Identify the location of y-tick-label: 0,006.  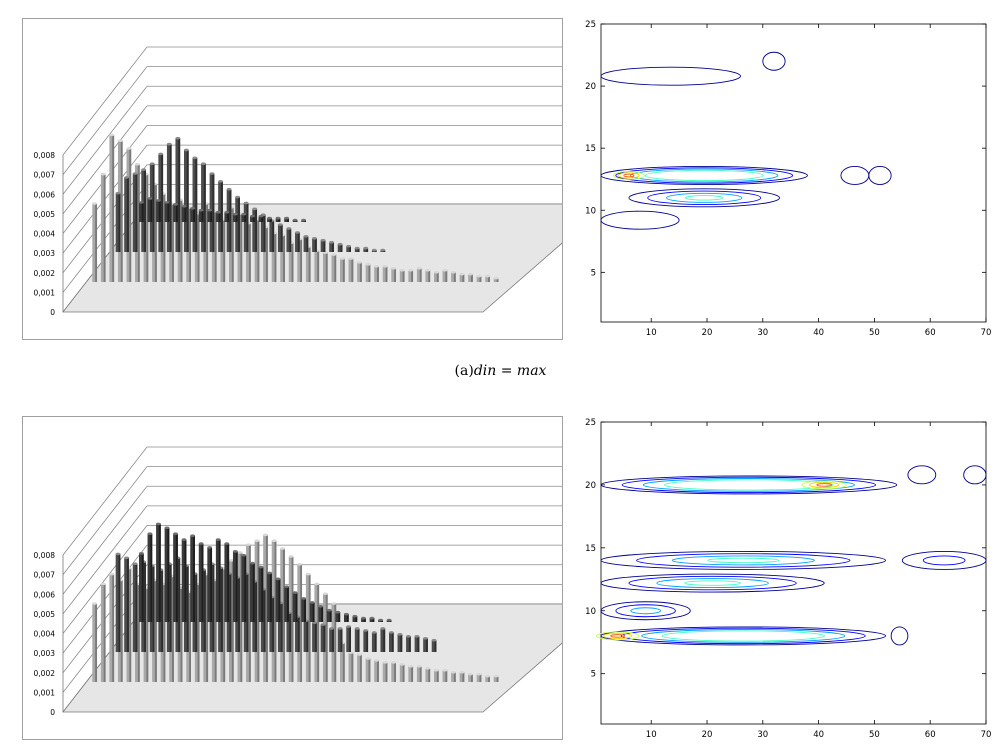
(45, 194).